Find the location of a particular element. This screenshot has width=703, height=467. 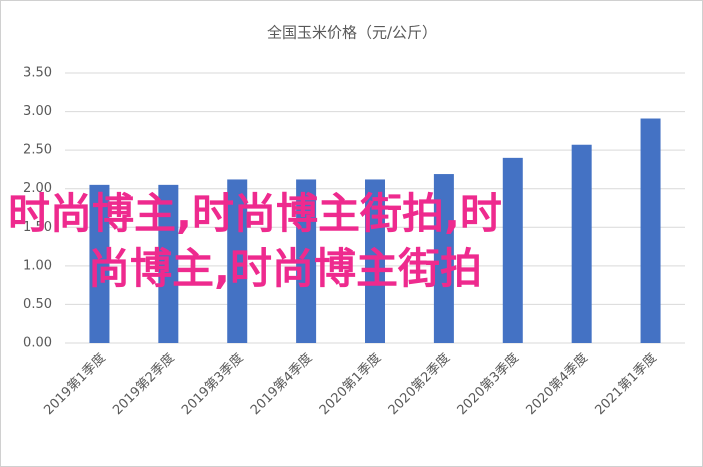

y-tick-label: 0.00 is located at coordinates (37, 343).